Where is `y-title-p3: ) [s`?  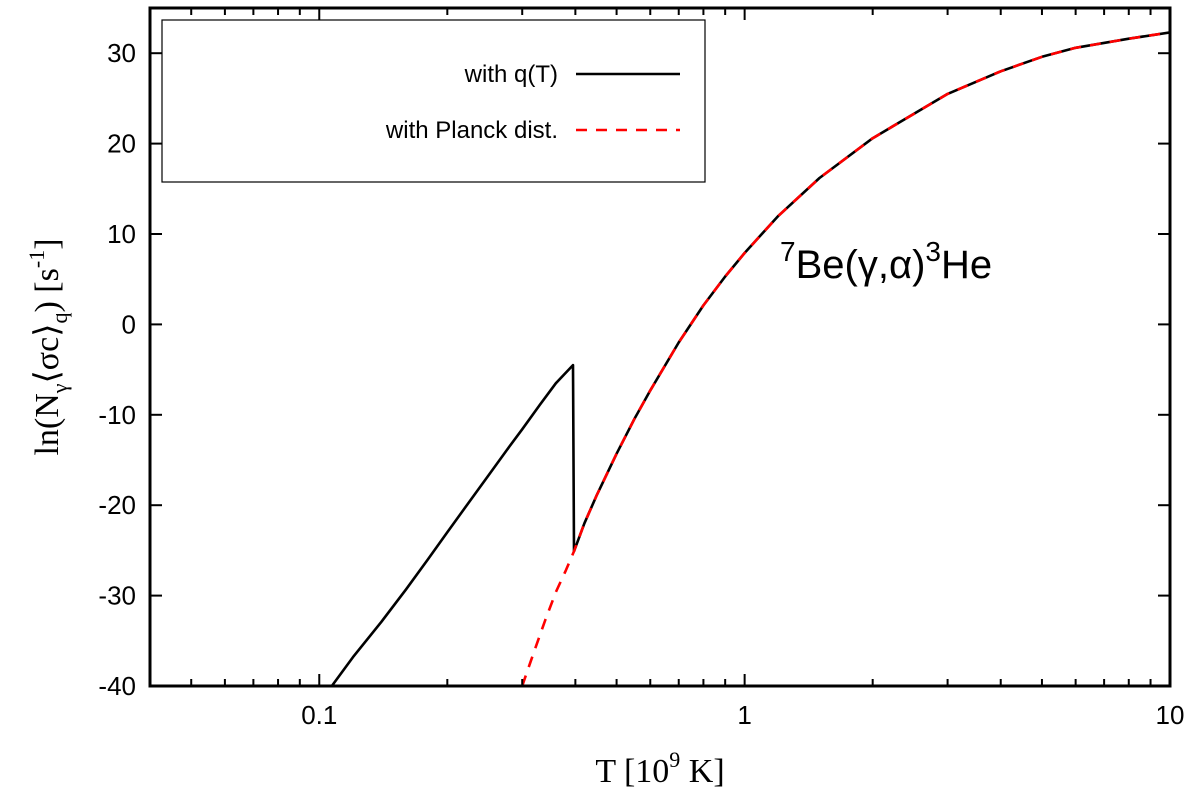
y-title-p3: ) [s is located at coordinates (47, 290).